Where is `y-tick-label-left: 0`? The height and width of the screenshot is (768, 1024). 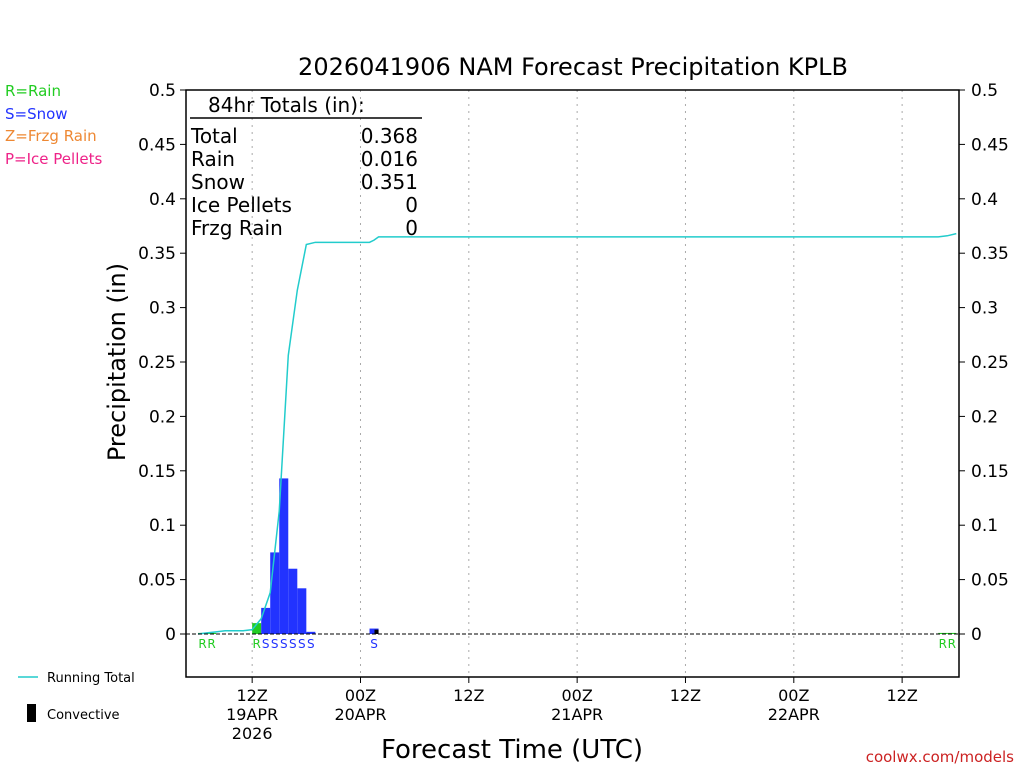
y-tick-label-left: 0 is located at coordinates (170, 635).